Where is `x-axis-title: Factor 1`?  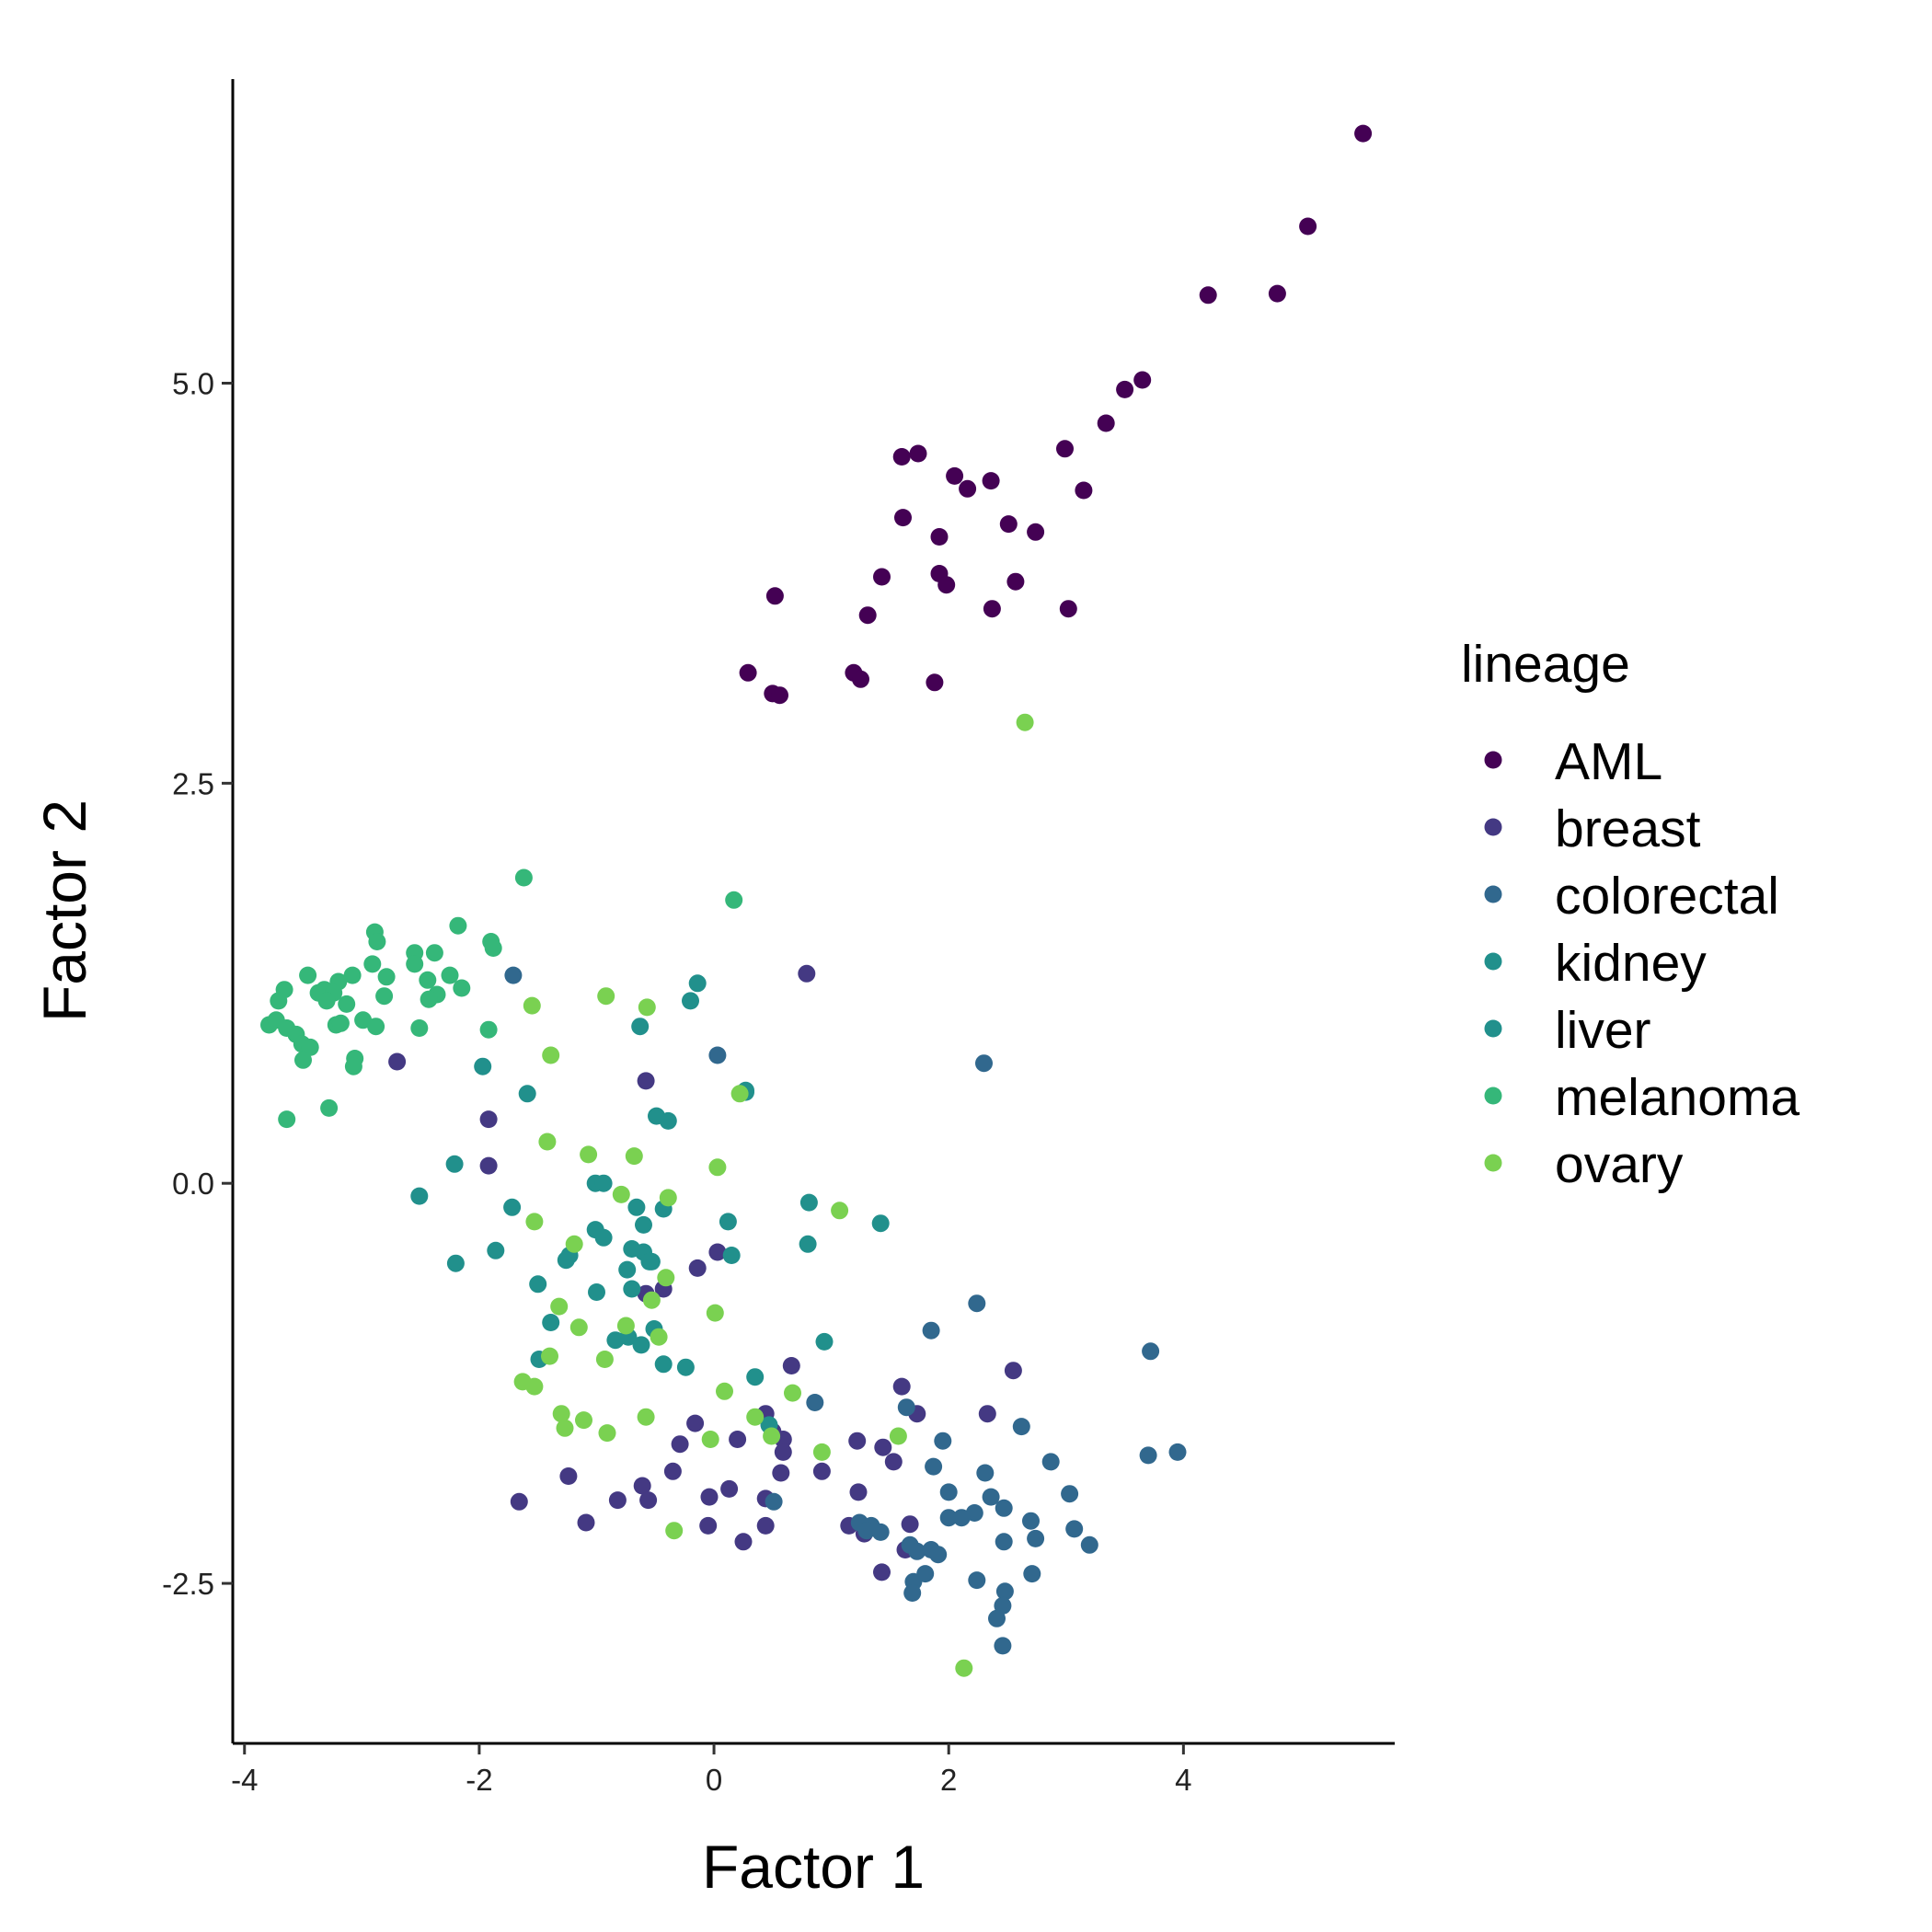 x-axis-title: Factor 1 is located at coordinates (813, 1867).